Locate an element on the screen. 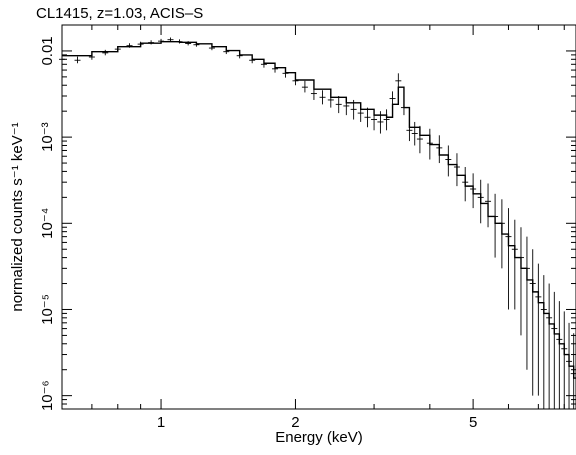  y-axis-label: normalized counts s⁻¹ keV⁻¹ is located at coordinates (17, 216).